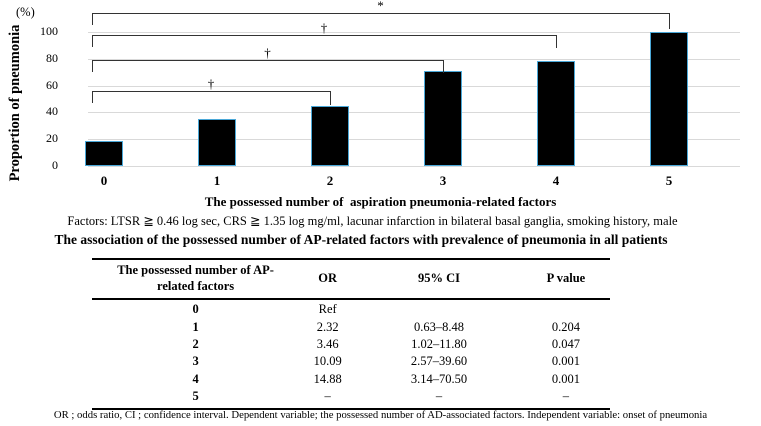 This screenshot has height=426, width=761. I want to click on table-cell: 0, so click(195, 309).